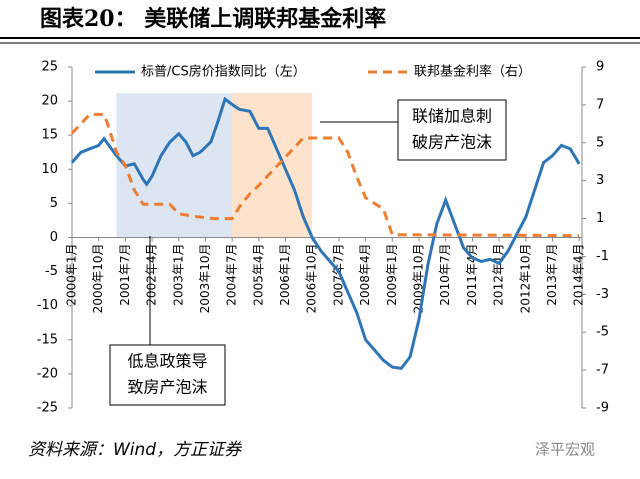  Describe the element at coordinates (418, 279) in the screenshot. I see `x-tick-label: 2009年10月` at that location.